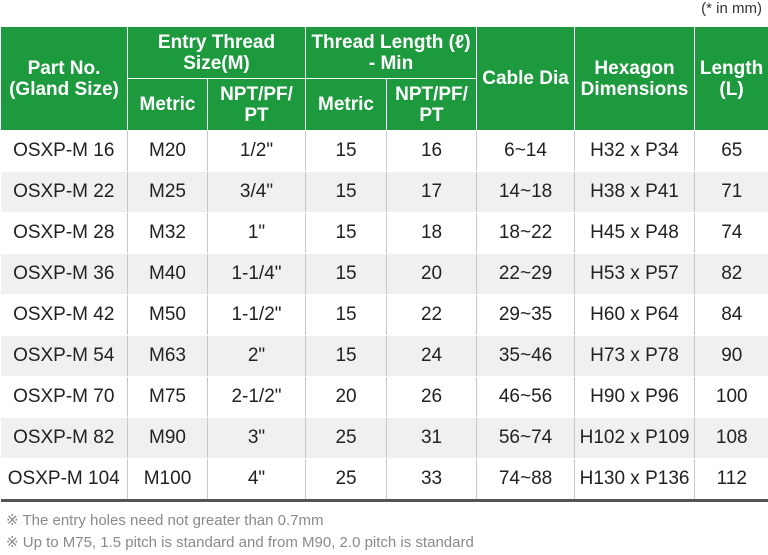 Image resolution: width=768 pixels, height=555 pixels. Describe the element at coordinates (167, 397) in the screenshot. I see `cell-metric: M75` at that location.